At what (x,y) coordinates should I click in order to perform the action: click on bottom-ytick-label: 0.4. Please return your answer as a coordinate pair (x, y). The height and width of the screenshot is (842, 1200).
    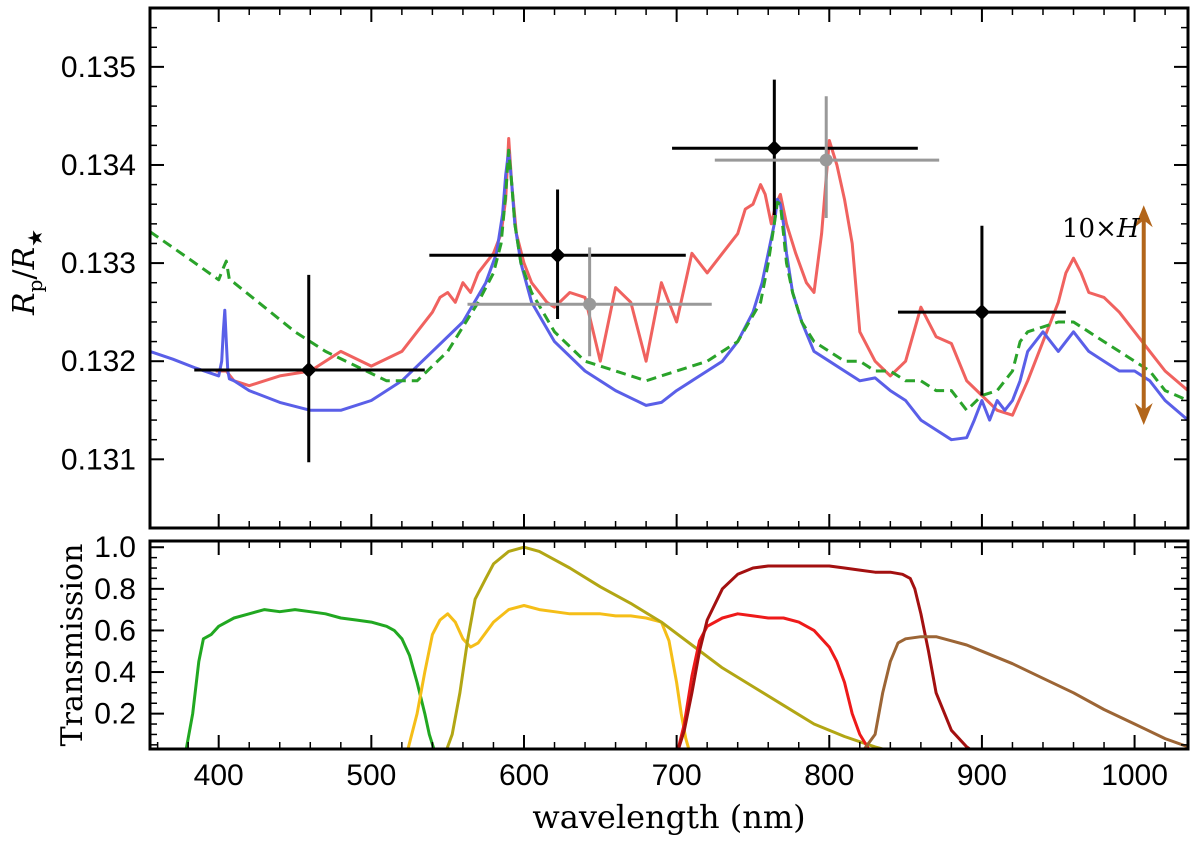
    Looking at the image, I should click on (115, 672).